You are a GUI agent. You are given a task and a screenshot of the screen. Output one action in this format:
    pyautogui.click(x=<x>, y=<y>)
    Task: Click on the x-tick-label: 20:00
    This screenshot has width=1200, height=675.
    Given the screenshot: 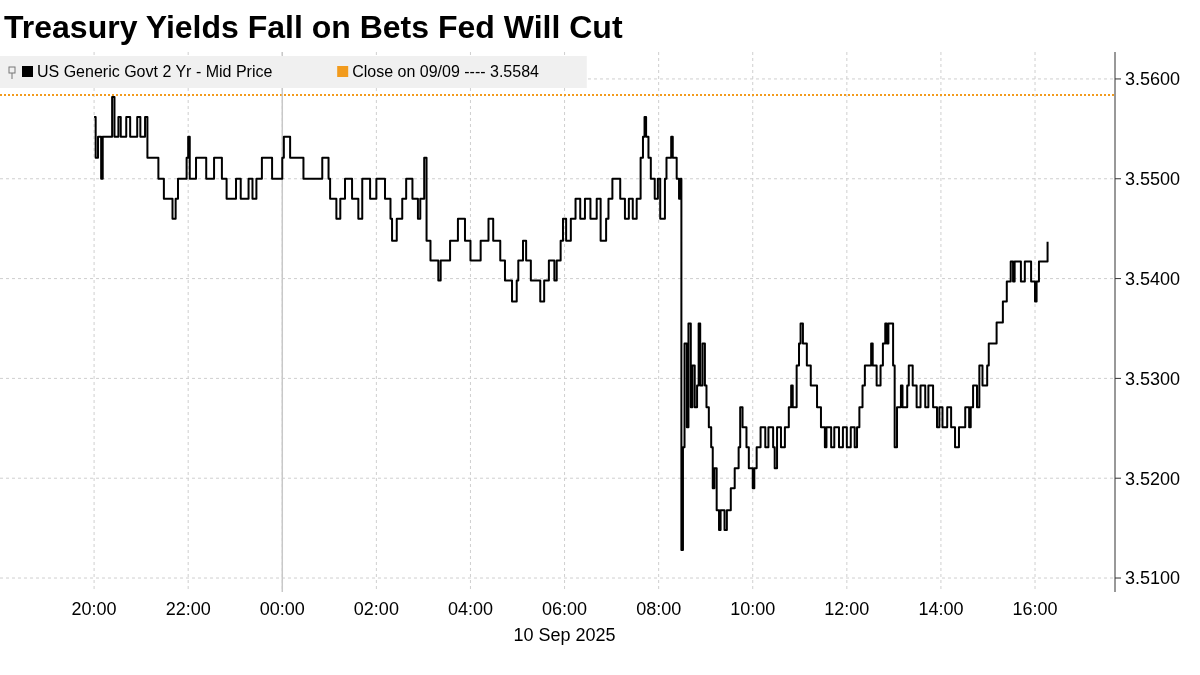 What is the action you would take?
    pyautogui.click(x=94, y=609)
    